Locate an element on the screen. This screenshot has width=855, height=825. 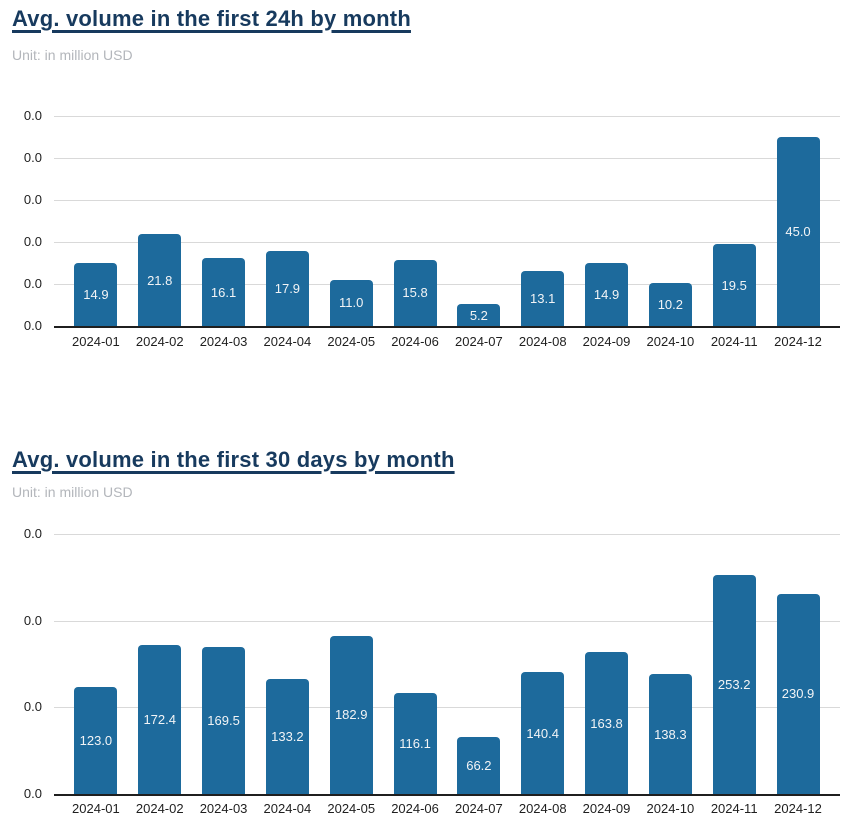
bar-slot: 163.8 is located at coordinates (607, 664).